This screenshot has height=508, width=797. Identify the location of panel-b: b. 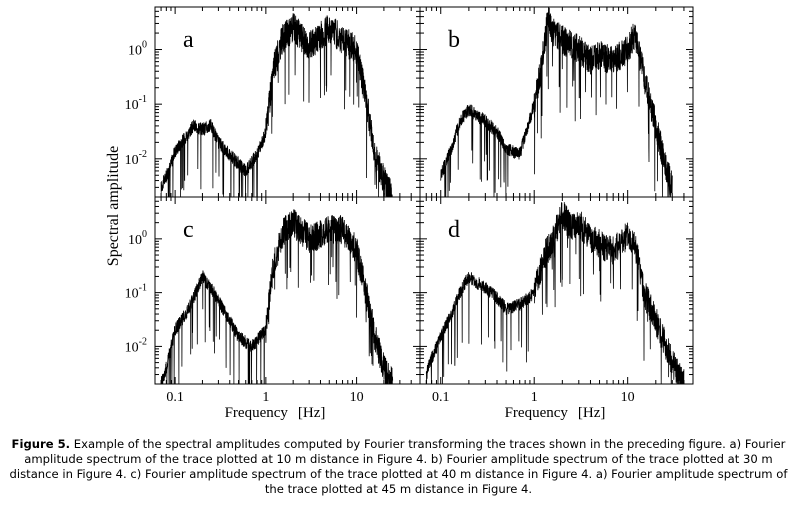
(556, 102).